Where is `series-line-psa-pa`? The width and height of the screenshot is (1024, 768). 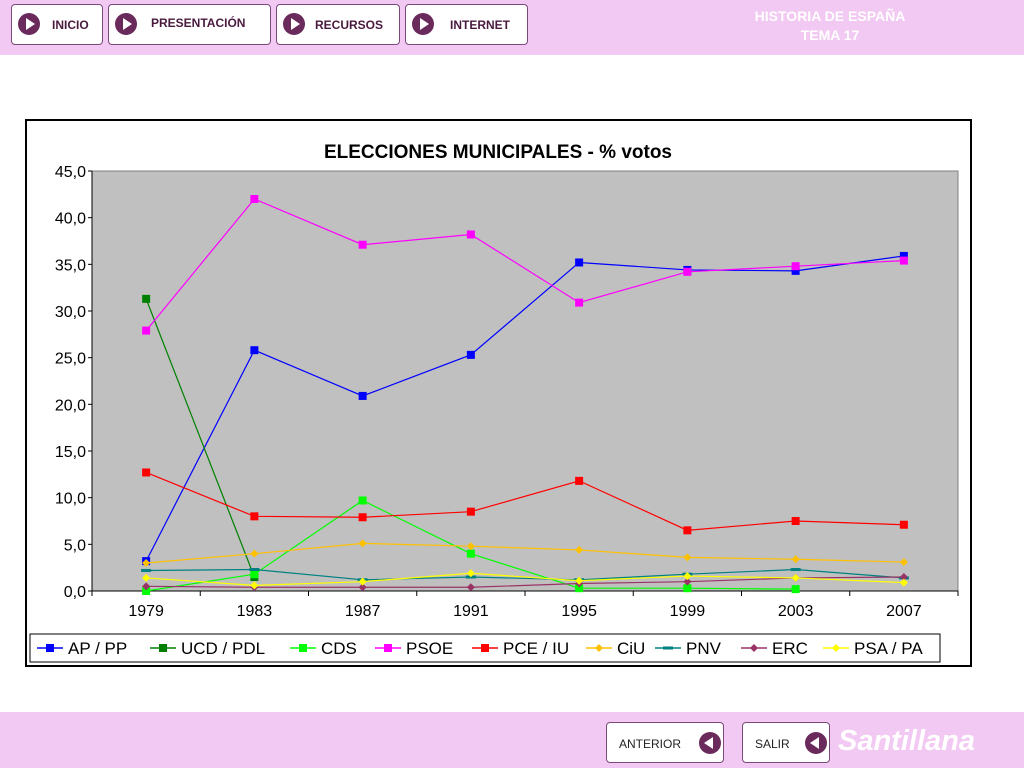 series-line-psa-pa is located at coordinates (525, 579).